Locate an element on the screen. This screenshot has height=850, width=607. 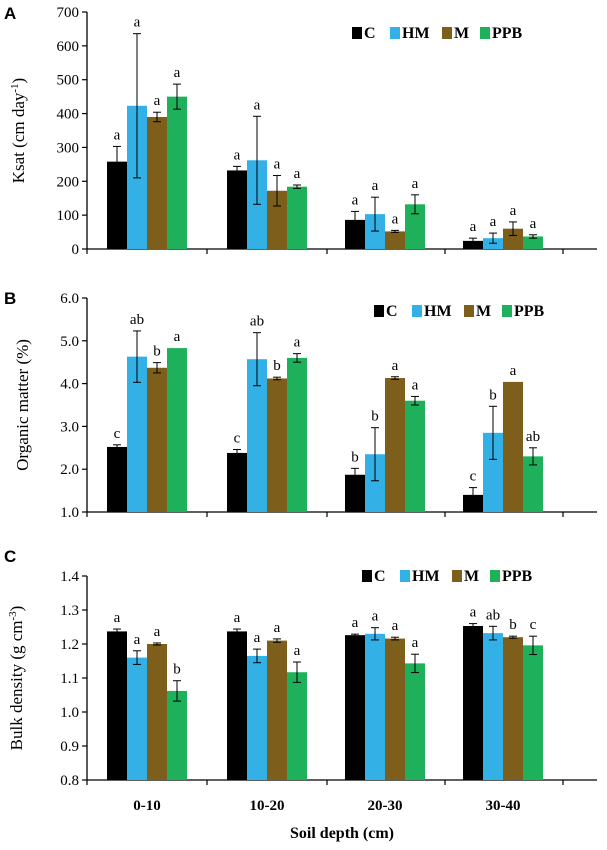
y-tick-label: 0 is located at coordinates (76, 250).